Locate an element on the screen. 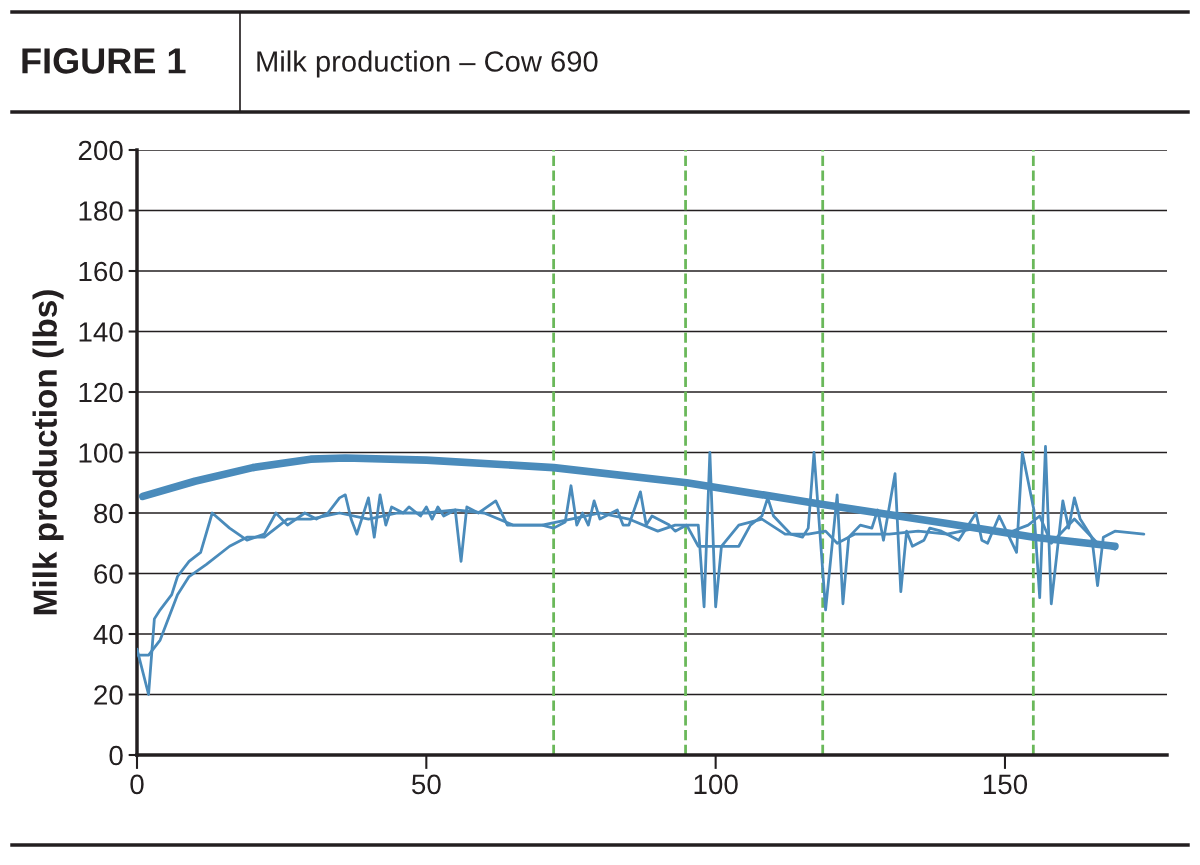 The width and height of the screenshot is (1200, 865). y-tick-label: 140 is located at coordinates (101, 332).